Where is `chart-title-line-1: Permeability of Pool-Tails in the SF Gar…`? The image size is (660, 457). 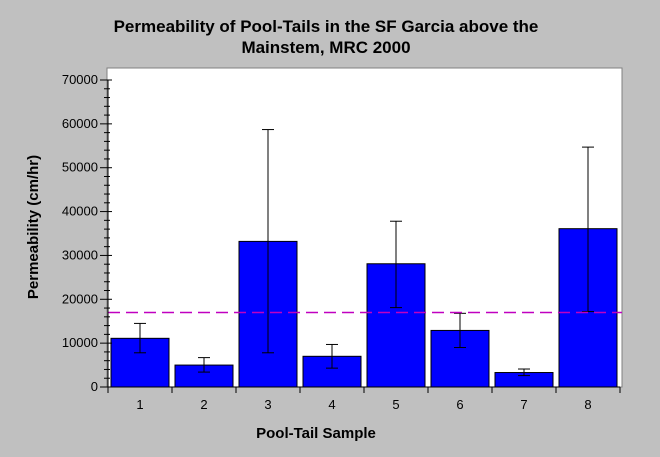
chart-title-line-1: Permeability of Pool-Tails in the SF Gar… is located at coordinates (326, 26).